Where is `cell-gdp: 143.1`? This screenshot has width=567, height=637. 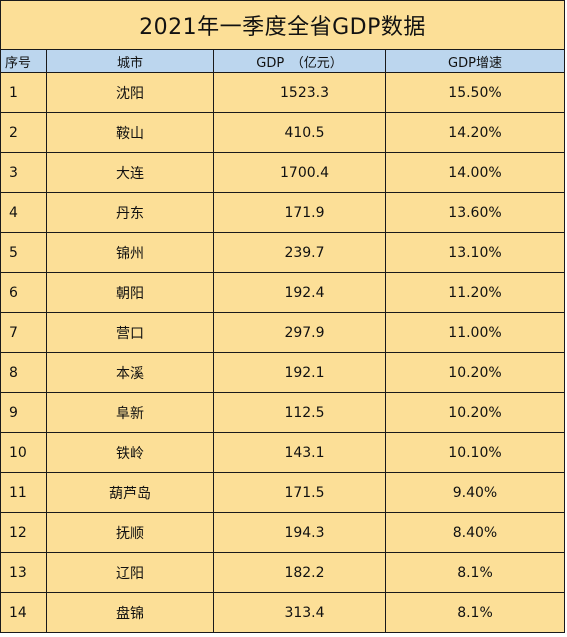 cell-gdp: 143.1 is located at coordinates (299, 452).